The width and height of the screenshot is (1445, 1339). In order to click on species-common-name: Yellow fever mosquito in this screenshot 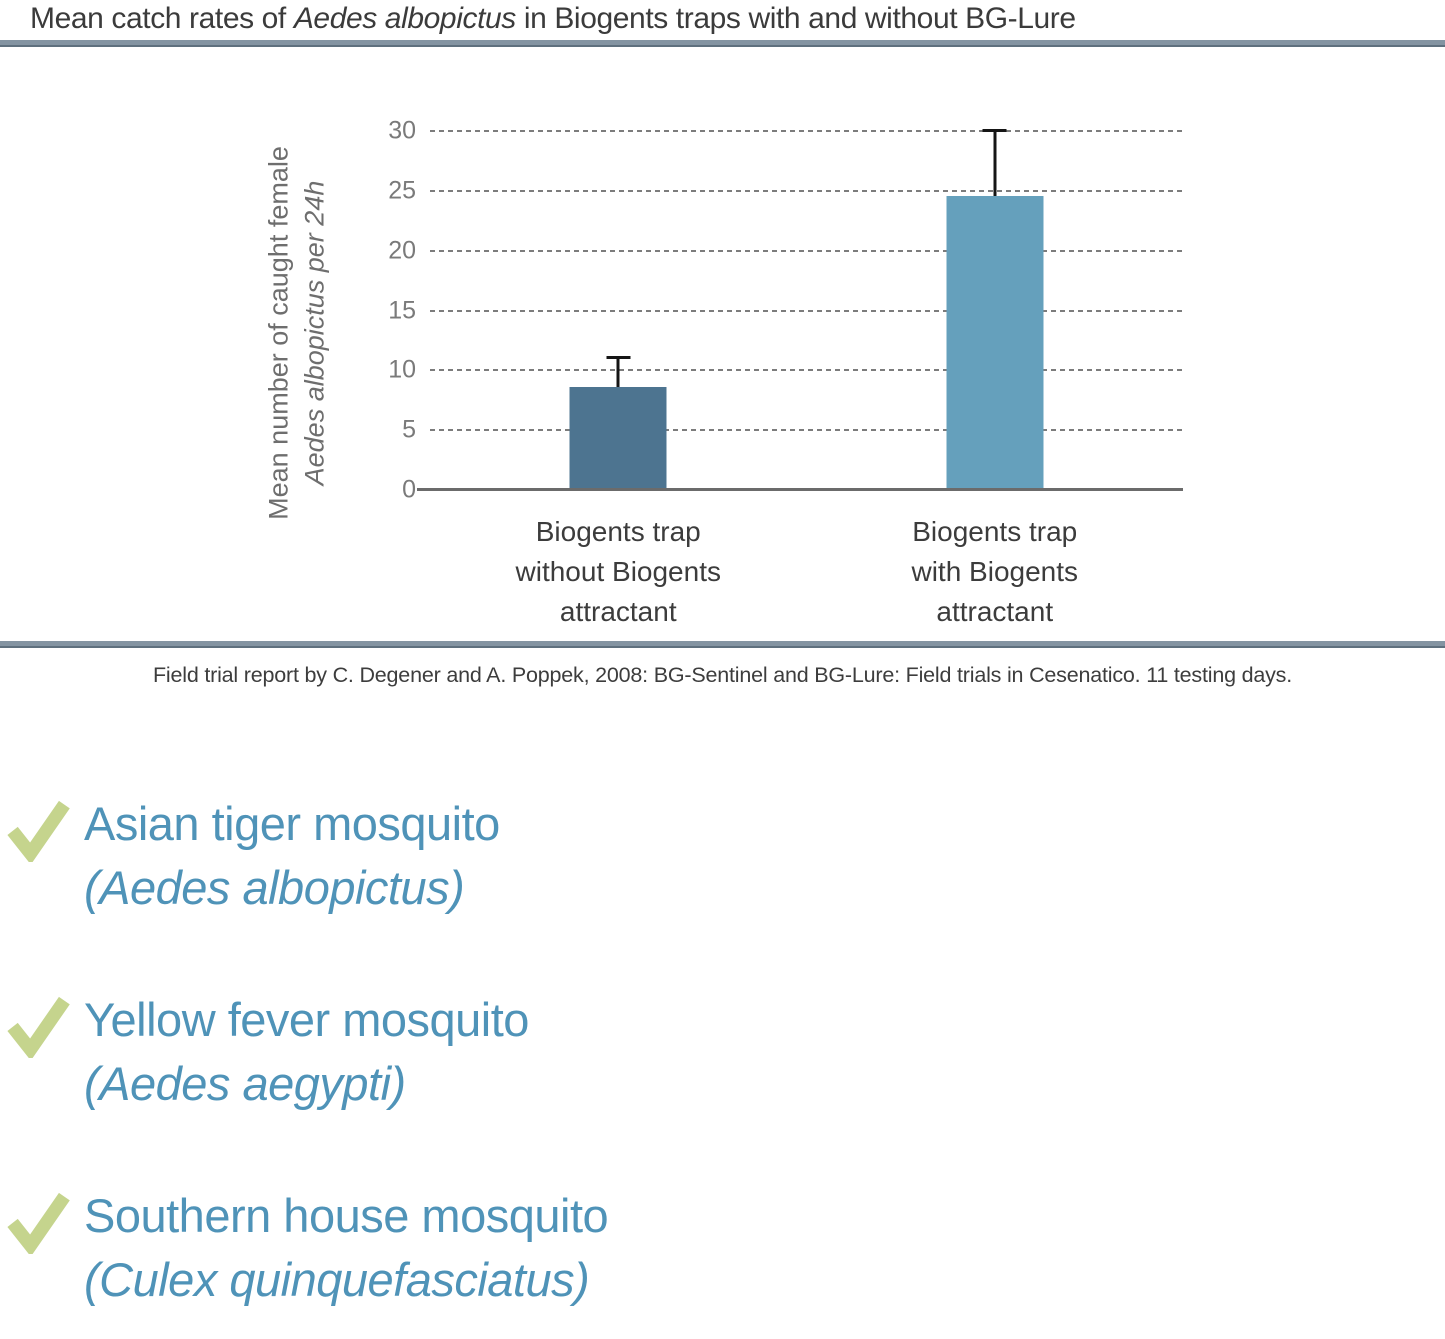, I will do `click(306, 1019)`.